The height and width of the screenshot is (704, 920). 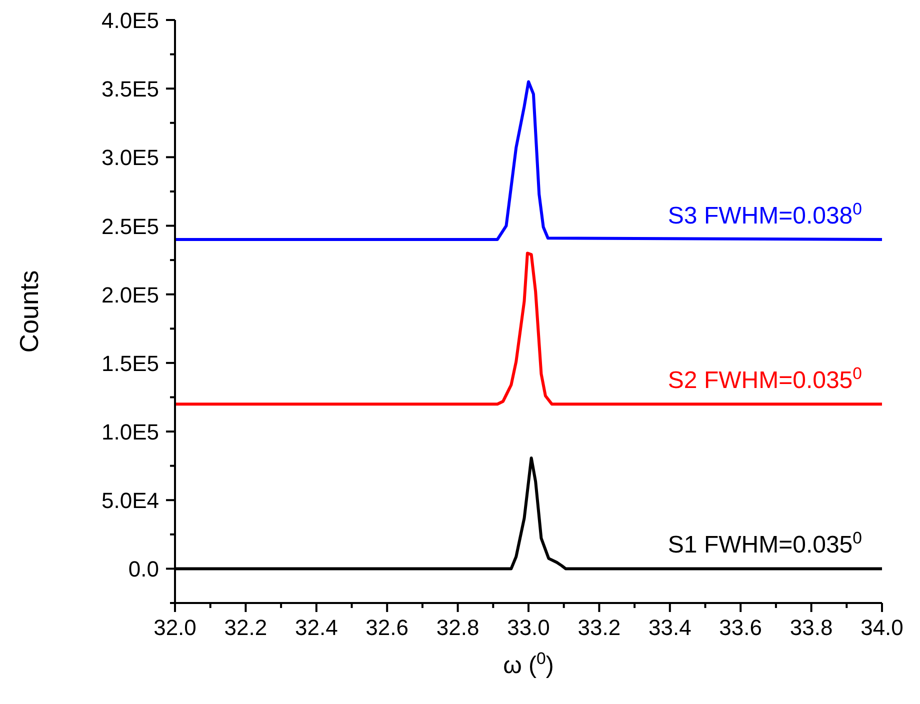 What do you see at coordinates (130, 89) in the screenshot?
I see `y-tick-label: 3.5E5` at bounding box center [130, 89].